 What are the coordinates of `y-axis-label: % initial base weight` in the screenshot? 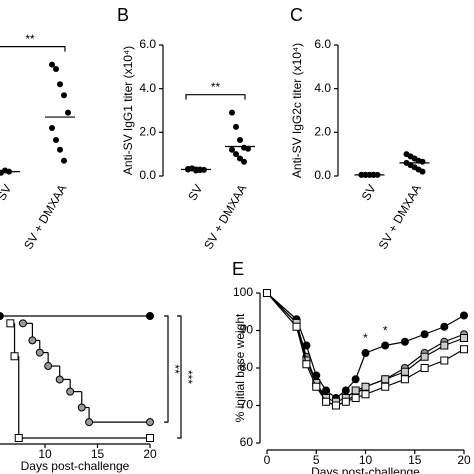 It's located at (240, 367).